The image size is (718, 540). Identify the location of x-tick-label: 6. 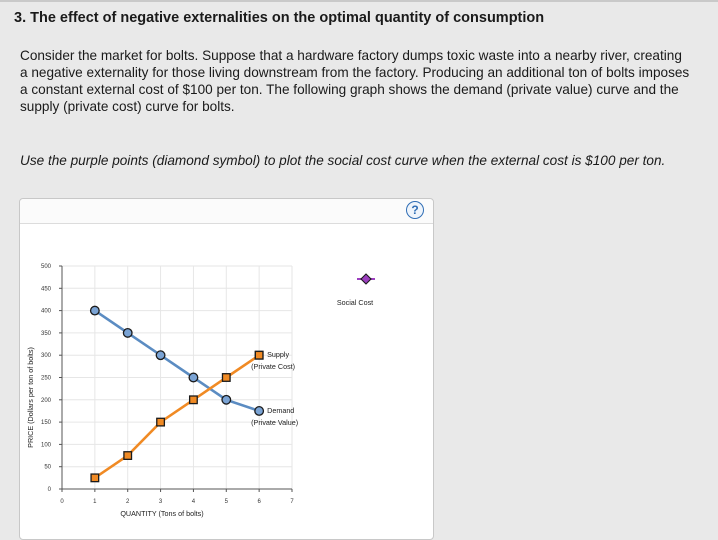
(259, 502).